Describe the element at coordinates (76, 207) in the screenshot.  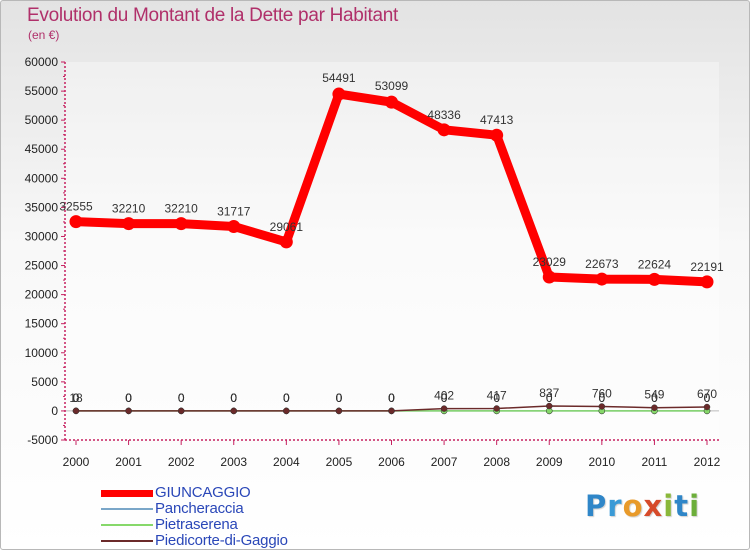
I see `data-label-giuncaggio: 32555` at that location.